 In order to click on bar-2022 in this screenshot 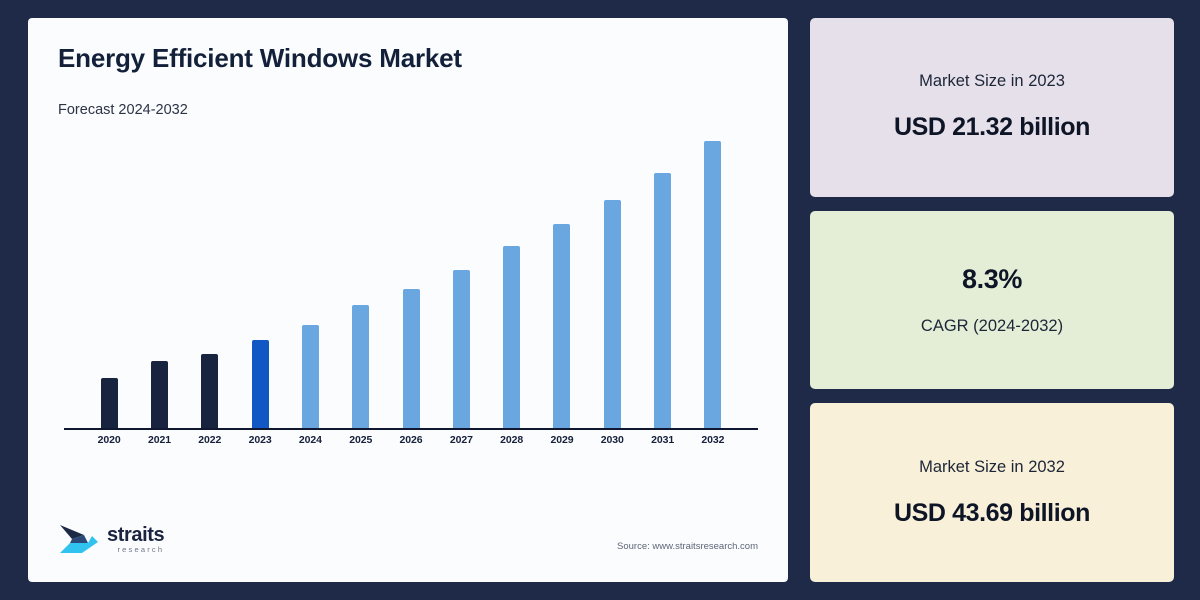, I will do `click(210, 390)`.